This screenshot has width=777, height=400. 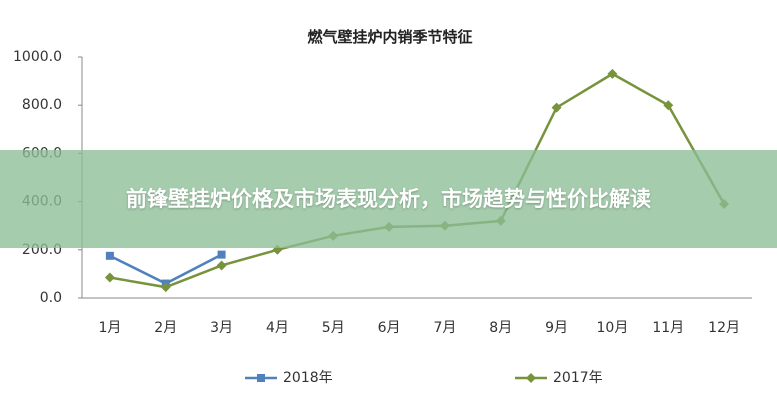 I want to click on x-tick-label: 6月, so click(x=389, y=328).